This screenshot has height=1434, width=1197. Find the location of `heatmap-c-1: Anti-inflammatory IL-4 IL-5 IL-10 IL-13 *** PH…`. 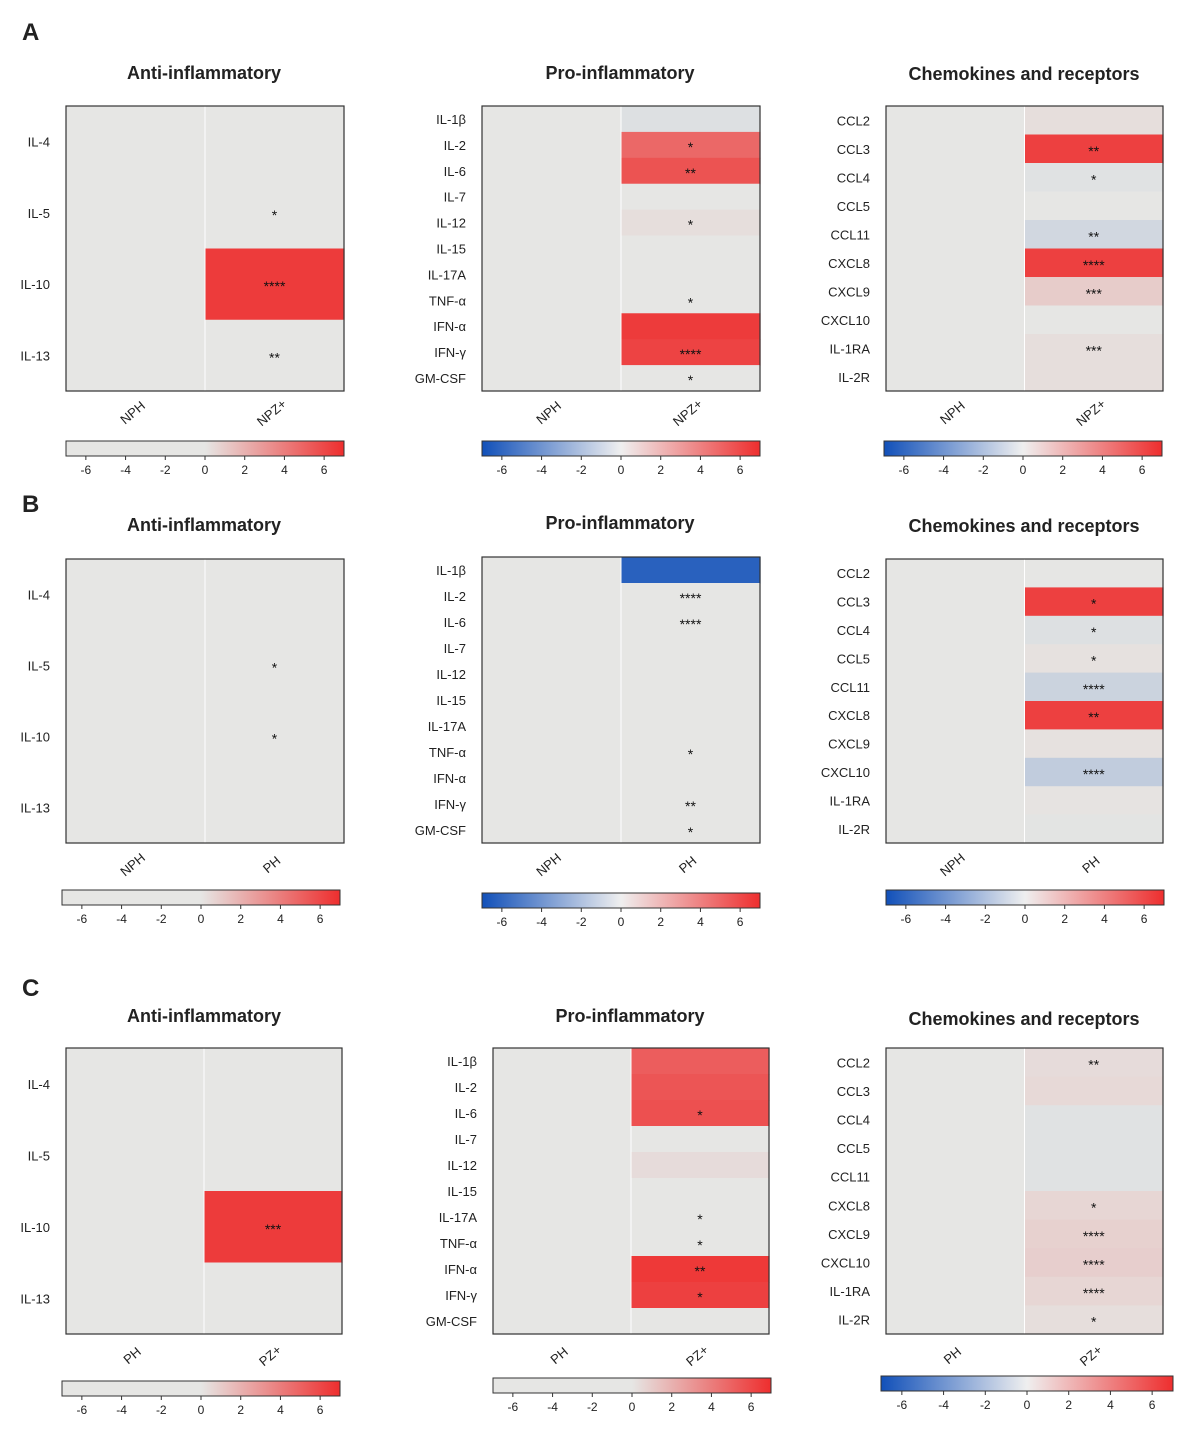

heatmap-c-1: Anti-inflammatory IL-4 IL-5 IL-10 IL-13 *** PH… is located at coordinates (181, 1211).